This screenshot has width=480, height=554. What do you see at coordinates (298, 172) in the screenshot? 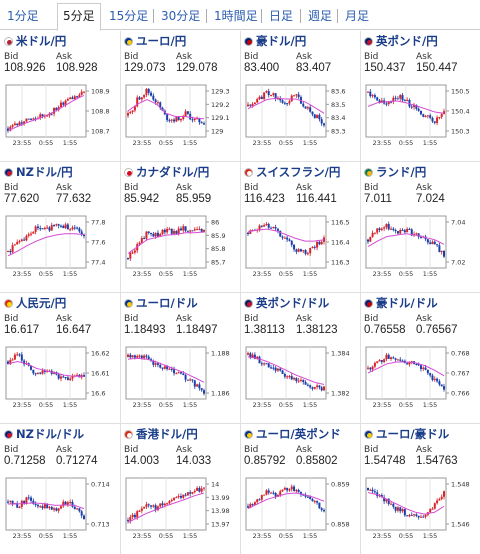
I see `pair-name: スイスフラン/円` at bounding box center [298, 172].